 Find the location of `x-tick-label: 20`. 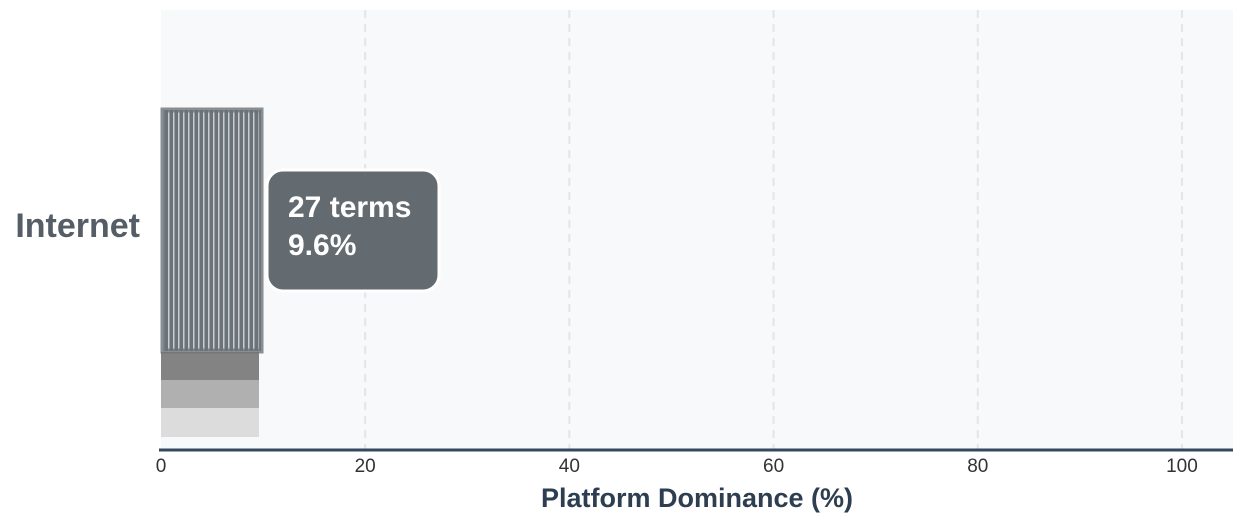

x-tick-label: 20 is located at coordinates (365, 466).